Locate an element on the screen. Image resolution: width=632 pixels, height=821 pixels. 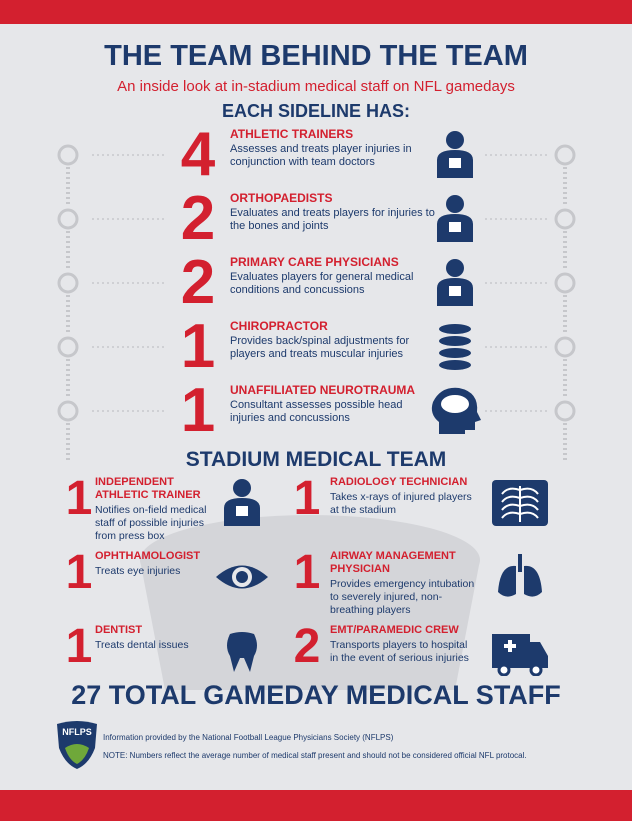
logo-text: NFLPS is located at coordinates (77, 732).